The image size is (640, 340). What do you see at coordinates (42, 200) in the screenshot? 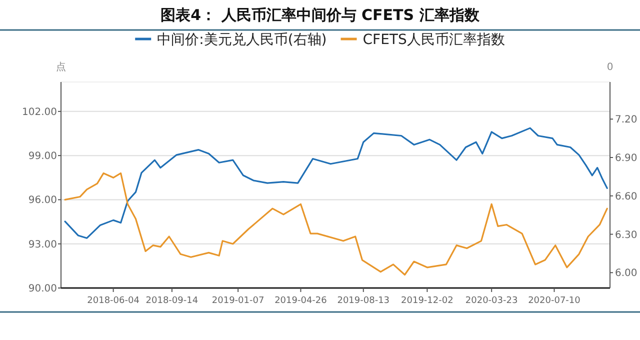
I see `y-tick-label: 96.00` at bounding box center [42, 200].